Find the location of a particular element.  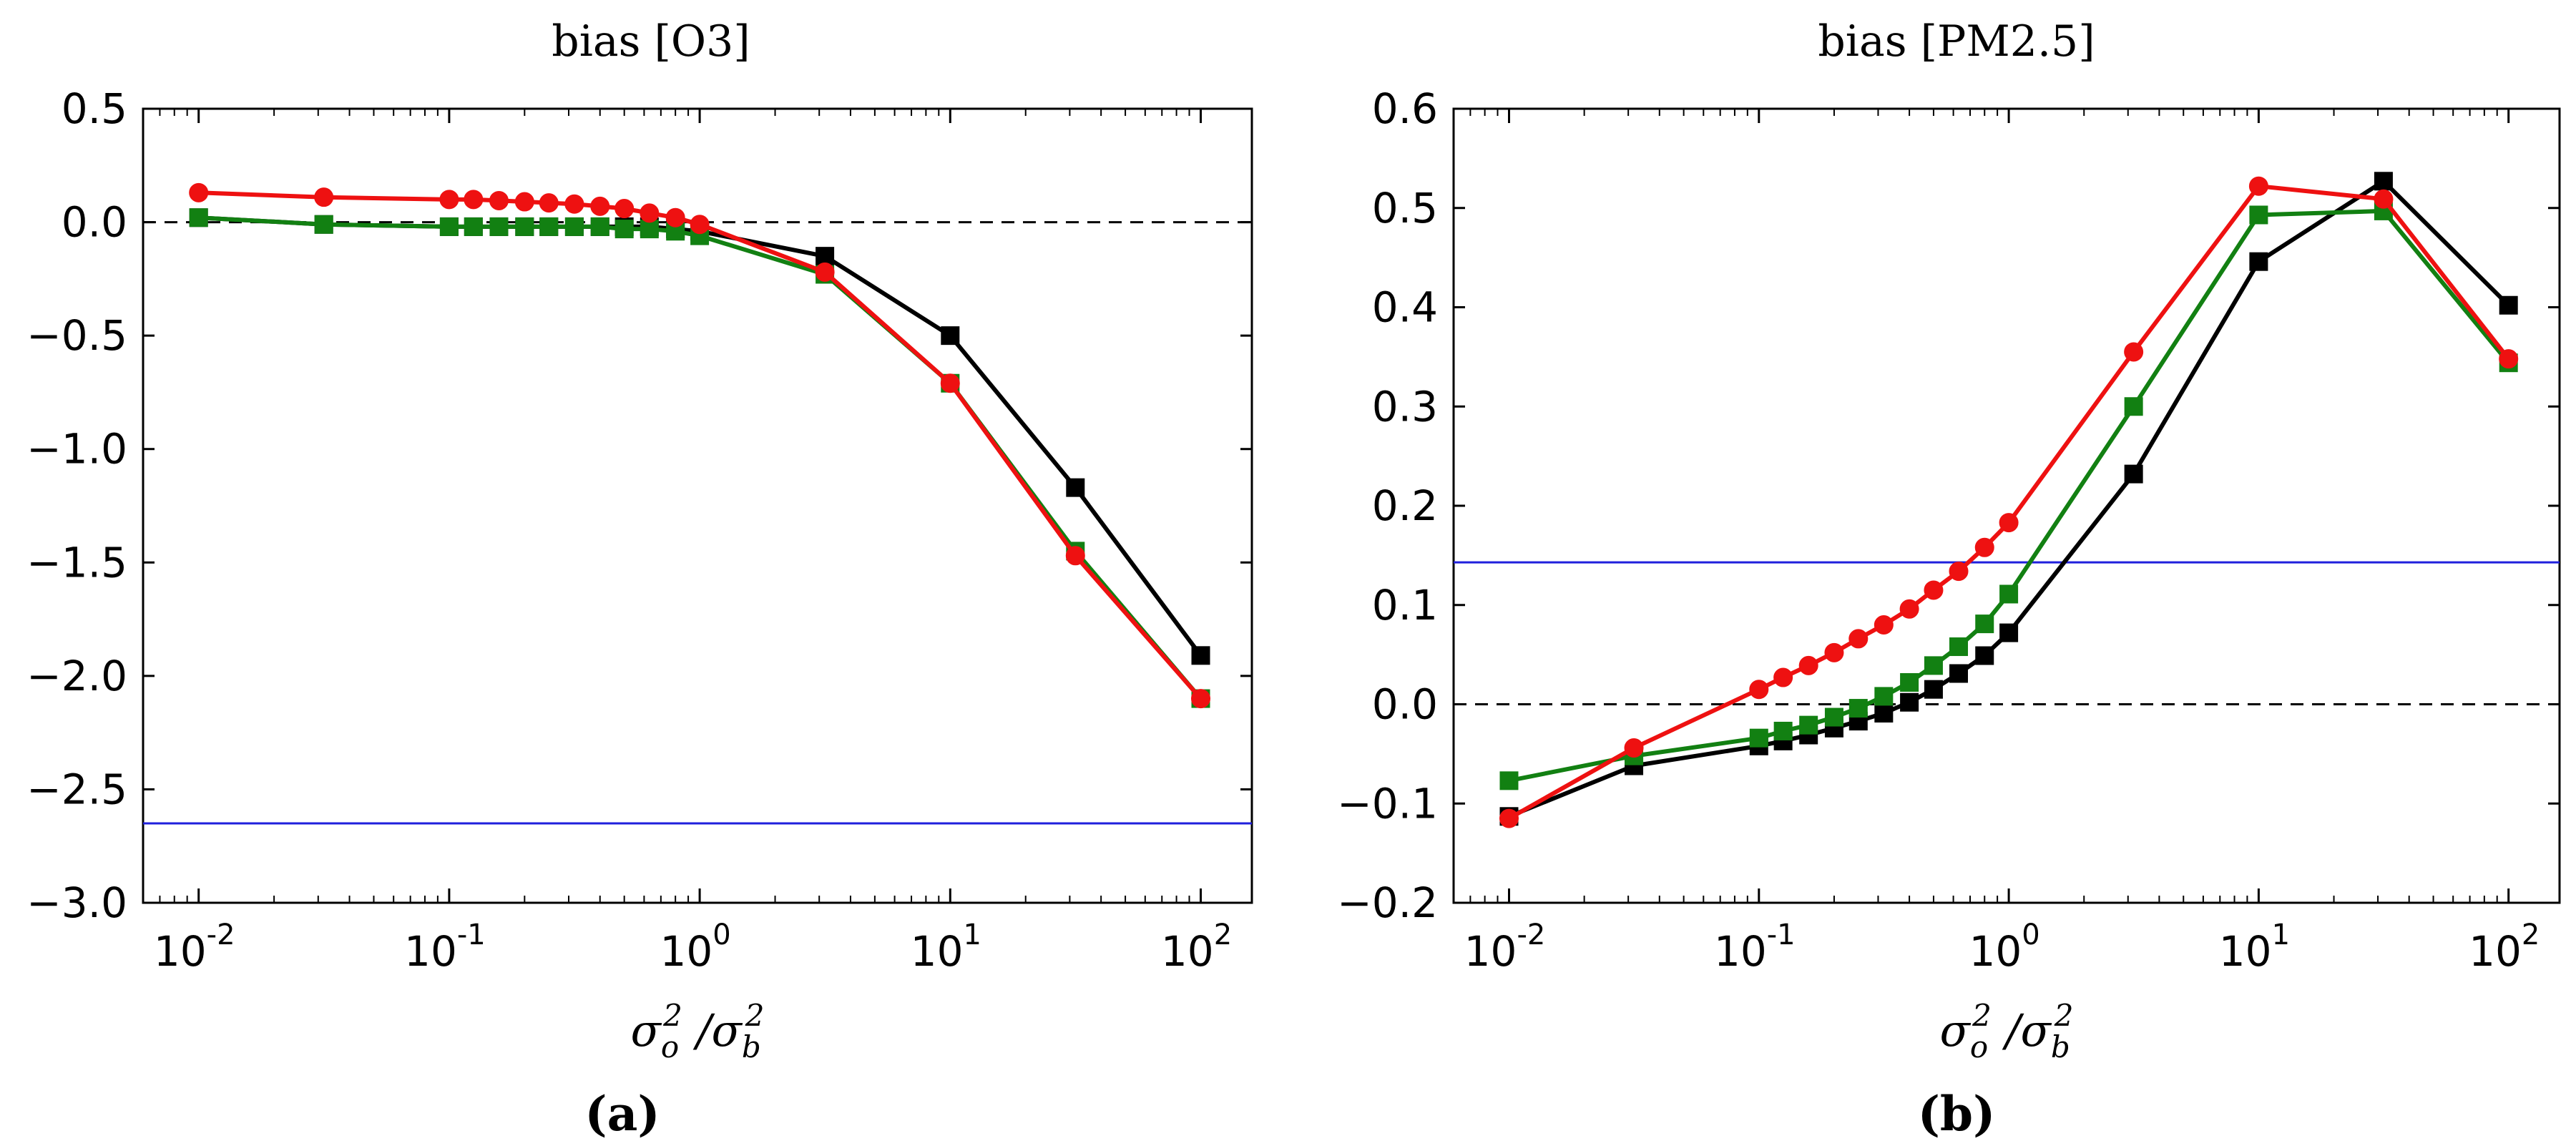

panel-a-xtick-label: 10⁻¹ is located at coordinates (445, 947).